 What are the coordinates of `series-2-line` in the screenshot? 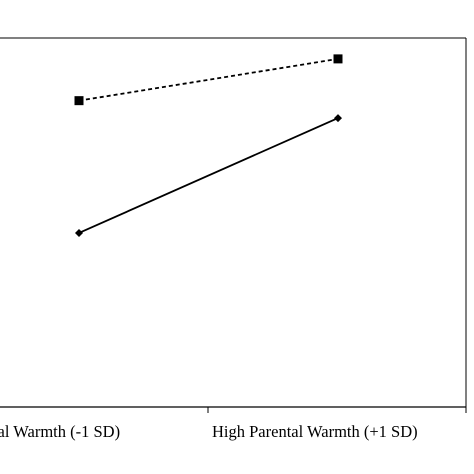 It's located at (208, 175).